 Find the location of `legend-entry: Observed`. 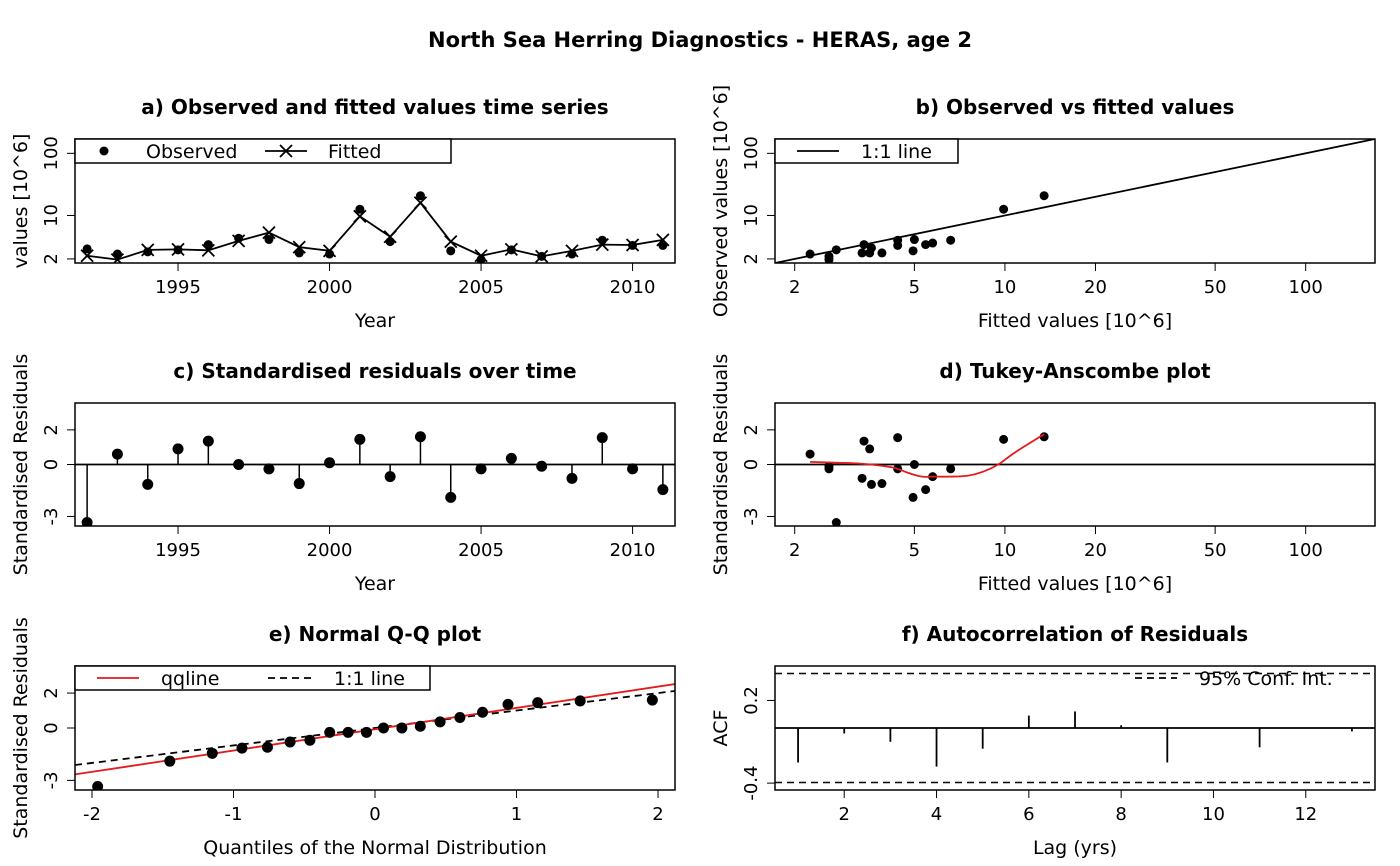

legend-entry: Observed is located at coordinates (191, 152).